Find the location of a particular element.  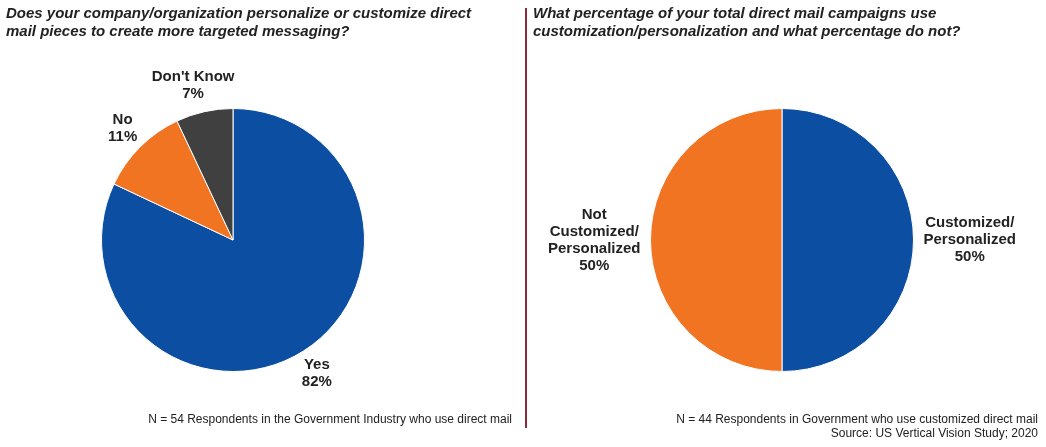

text: N = 44 Respondents in Government who use customized direct mail is located at coordinates (857, 419).